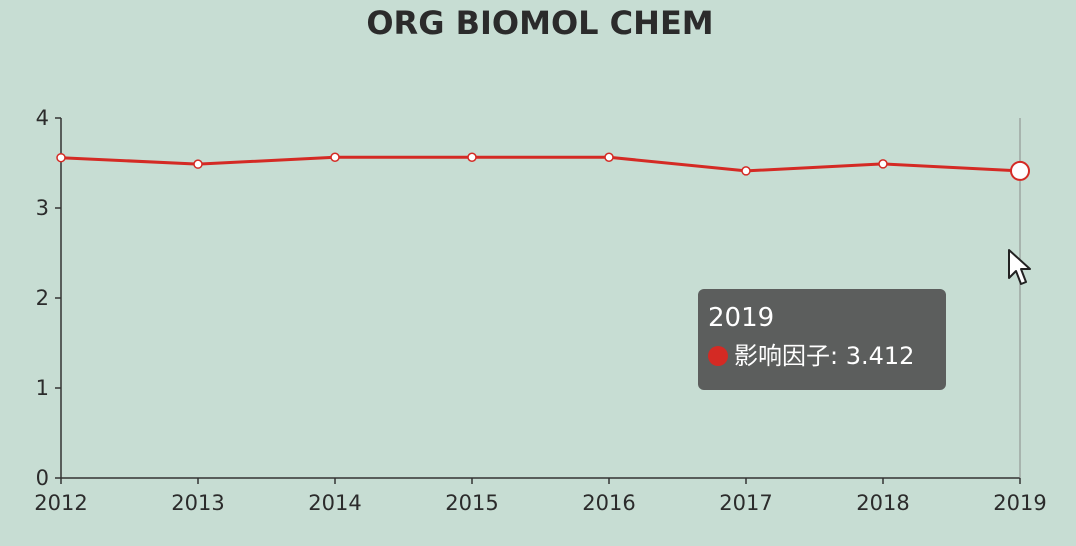  Describe the element at coordinates (1019, 267) in the screenshot. I see `arrow-pointer-icon` at that location.